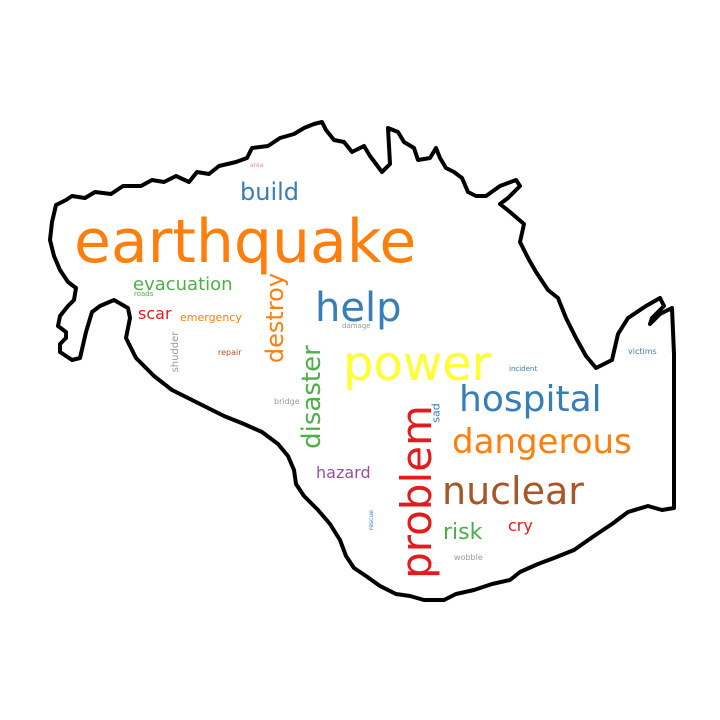 The image size is (720, 720). I want to click on word-dangerous: dangerous, so click(542, 442).